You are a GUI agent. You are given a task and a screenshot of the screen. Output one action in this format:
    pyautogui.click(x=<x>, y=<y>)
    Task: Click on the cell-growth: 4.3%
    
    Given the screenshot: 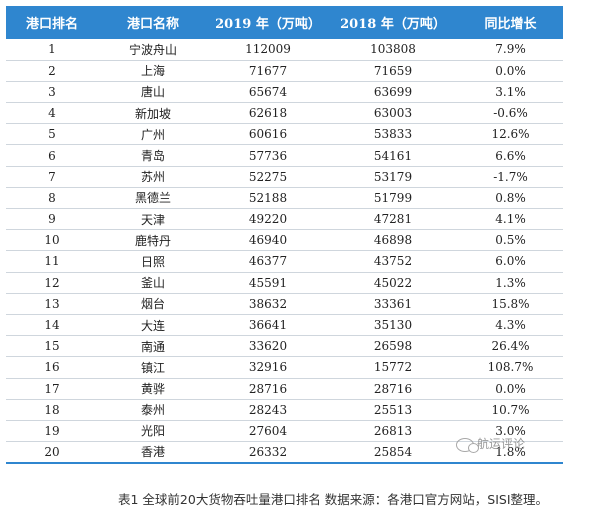 What is the action you would take?
    pyautogui.click(x=510, y=325)
    